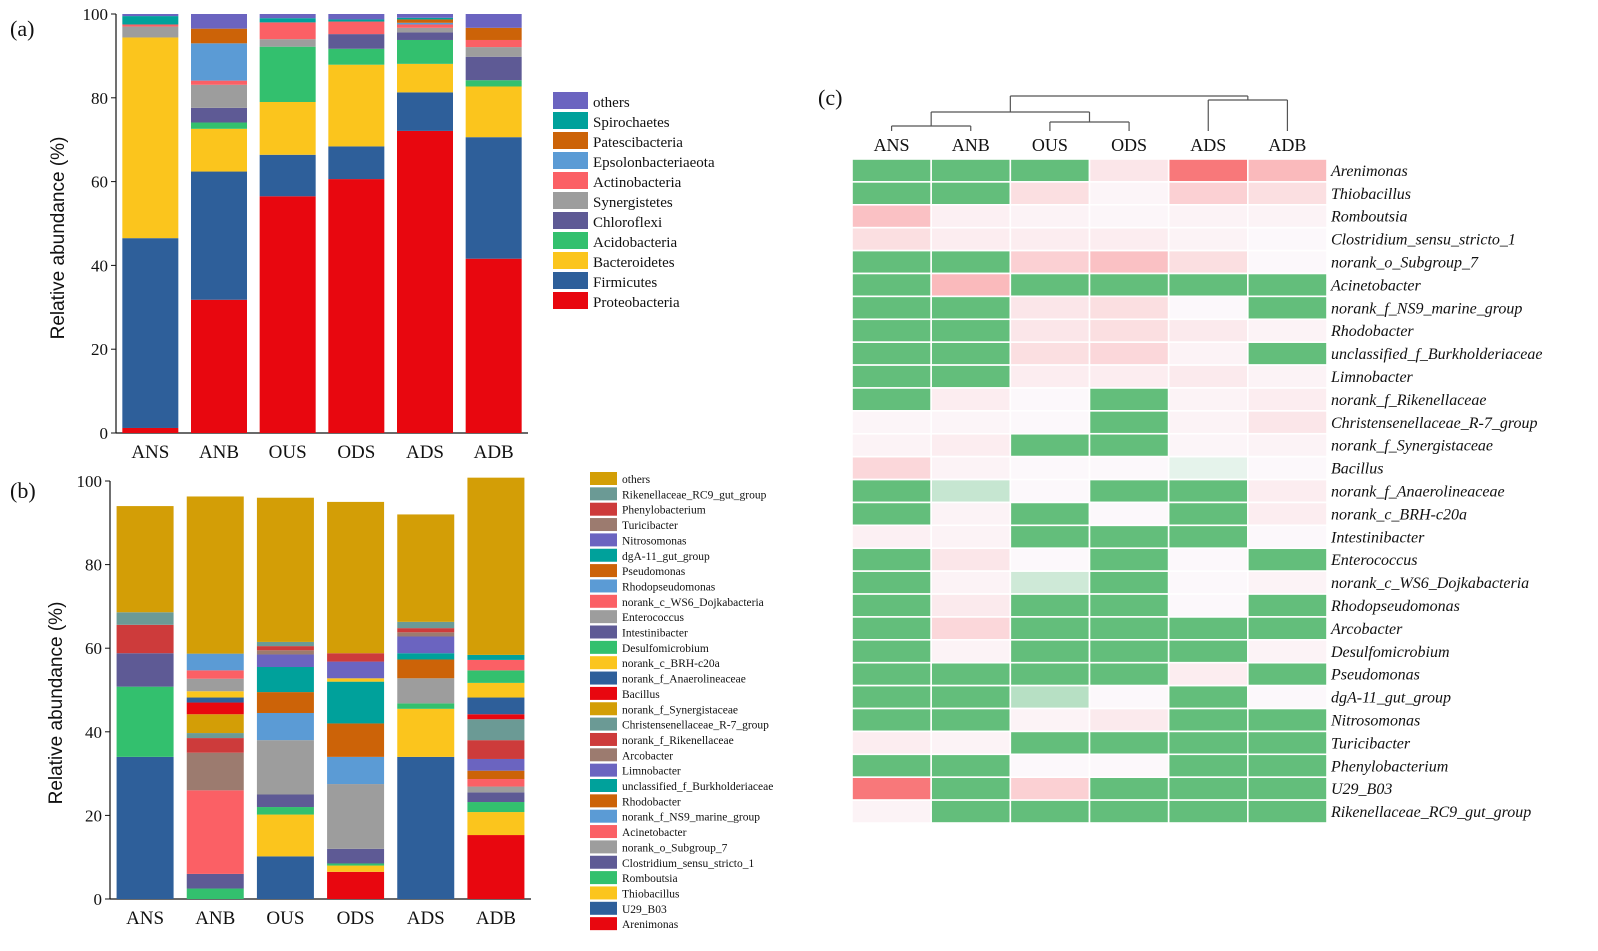 This screenshot has width=1598, height=951. What do you see at coordinates (99, 265) in the screenshot?
I see `y-tick-label: 40` at bounding box center [99, 265].